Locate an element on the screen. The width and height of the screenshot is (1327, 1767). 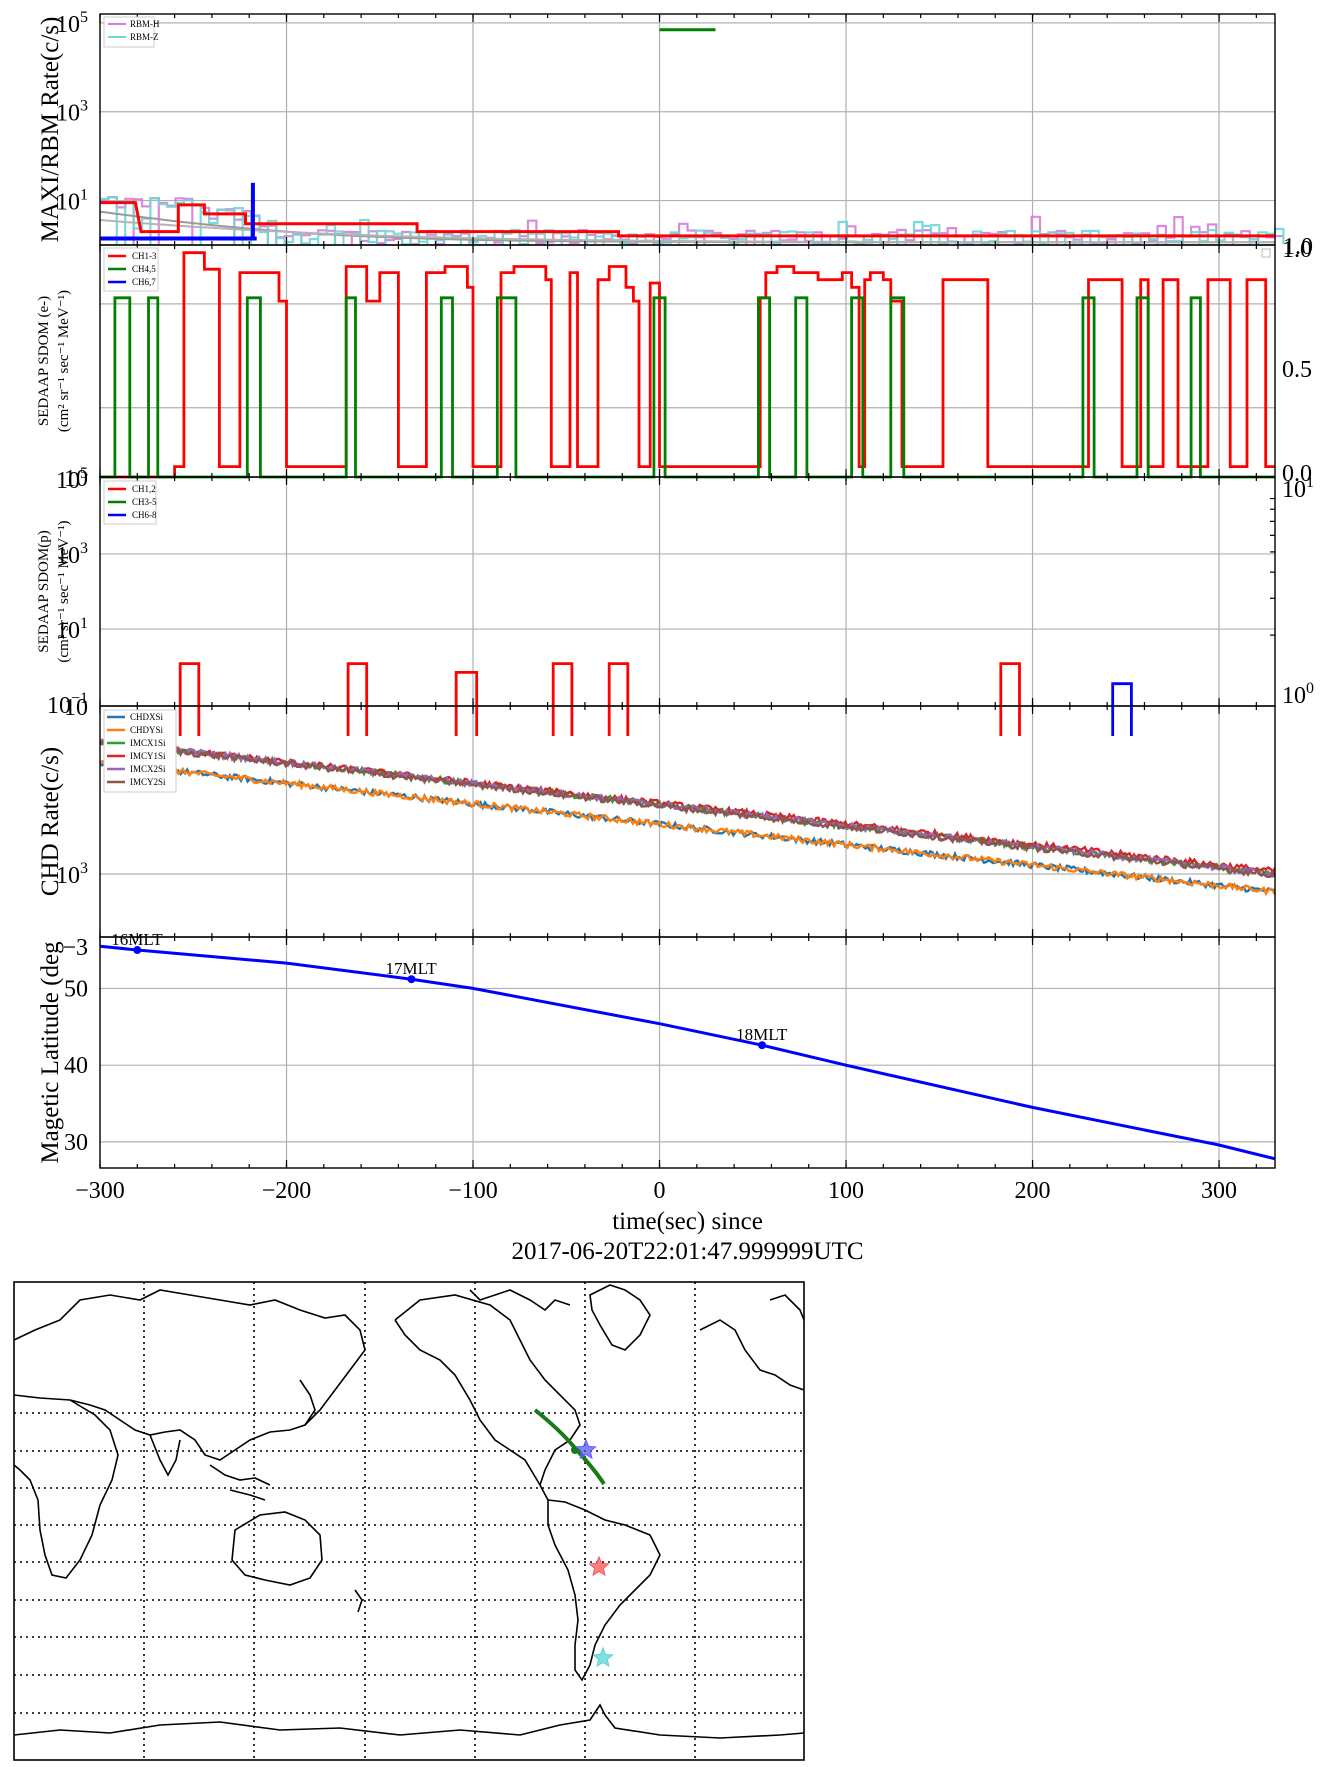
ytick-label: 30 is located at coordinates (76, 1143).